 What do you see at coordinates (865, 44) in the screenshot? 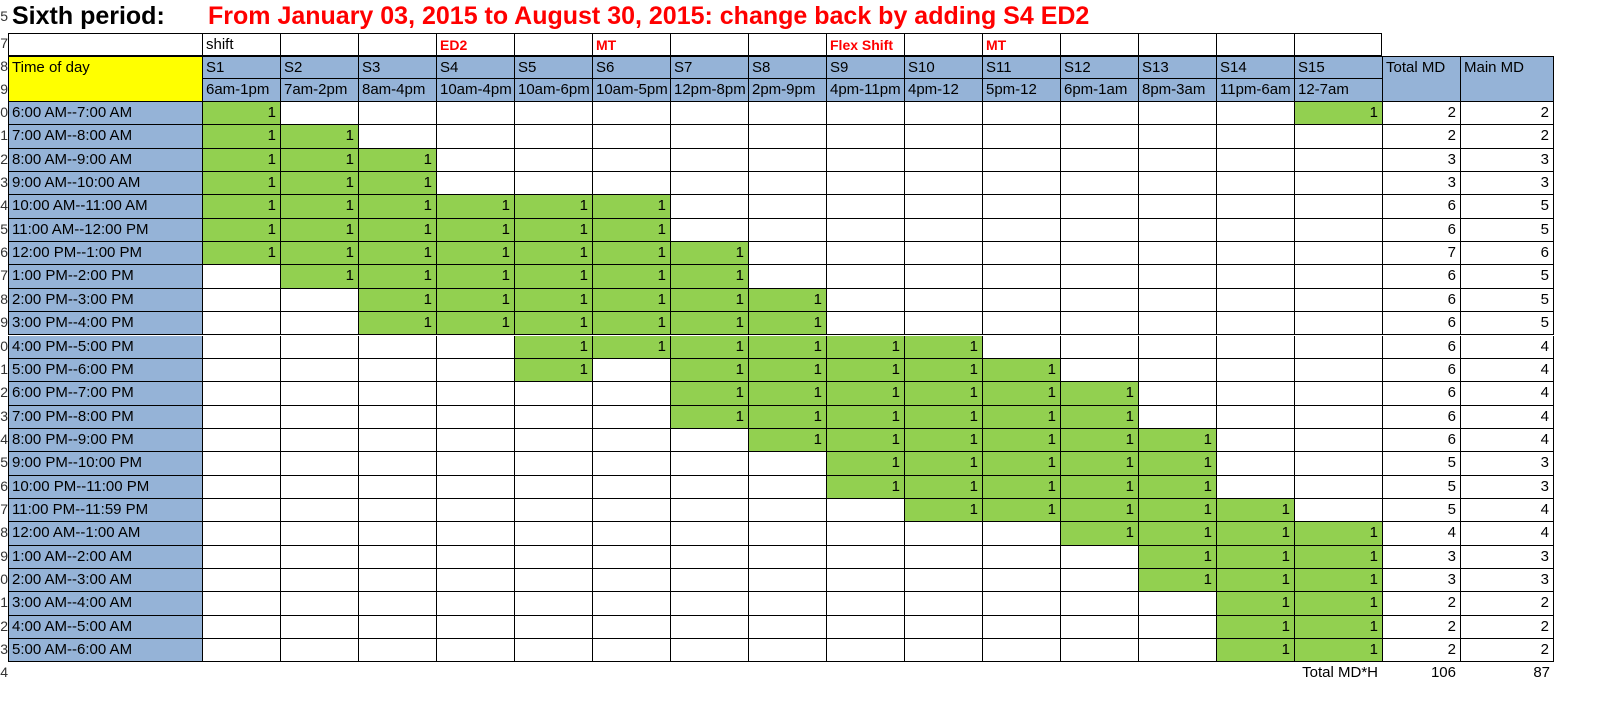
I see `annotation-cell: Flex Shift` at bounding box center [865, 44].